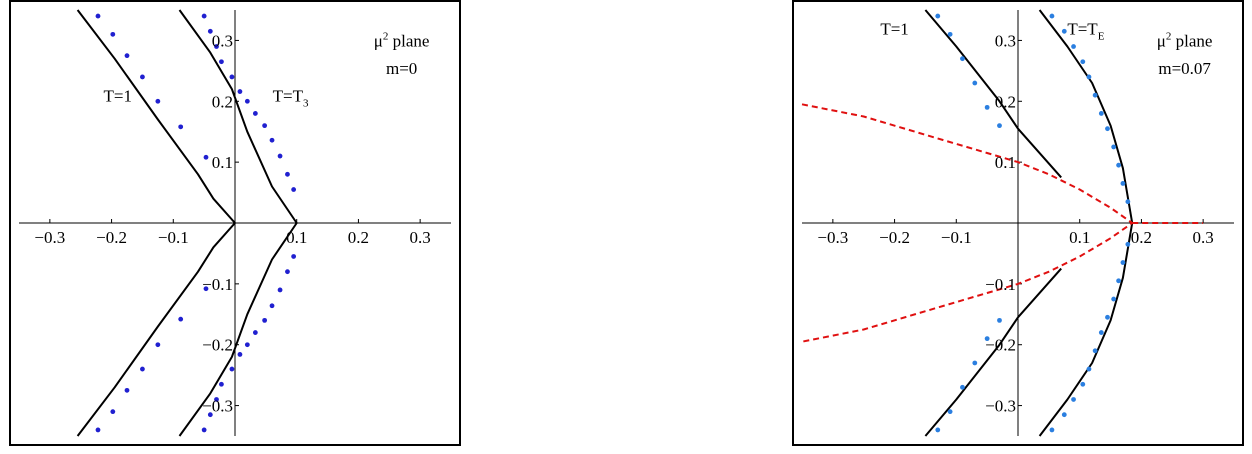 Image resolution: width=1252 pixels, height=454 pixels. I want to click on annotation: m=0, so click(401, 68).